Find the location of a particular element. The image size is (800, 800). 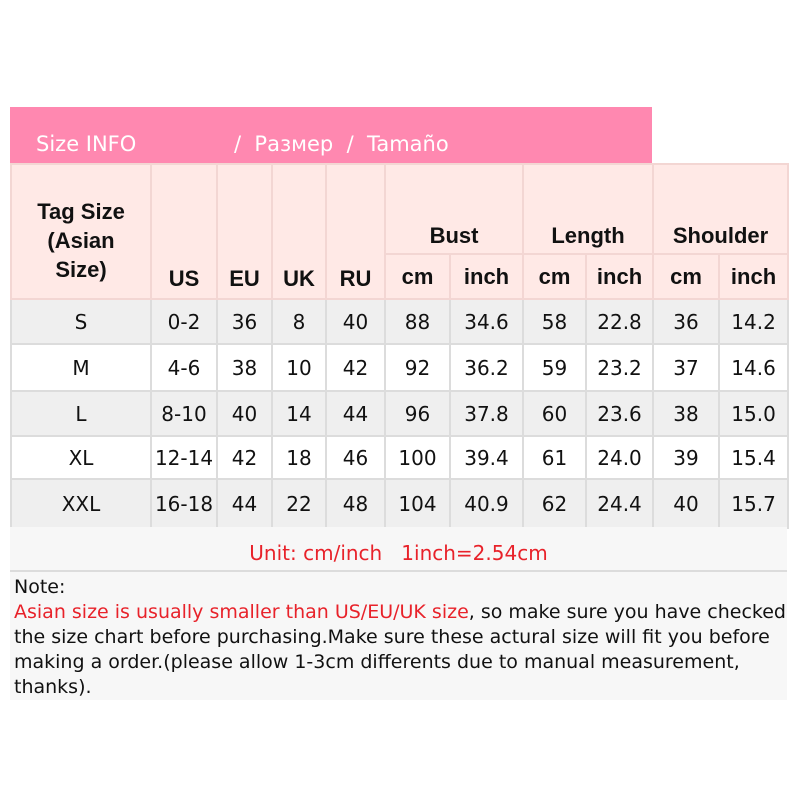

table-cell: 8-10 is located at coordinates (184, 413).